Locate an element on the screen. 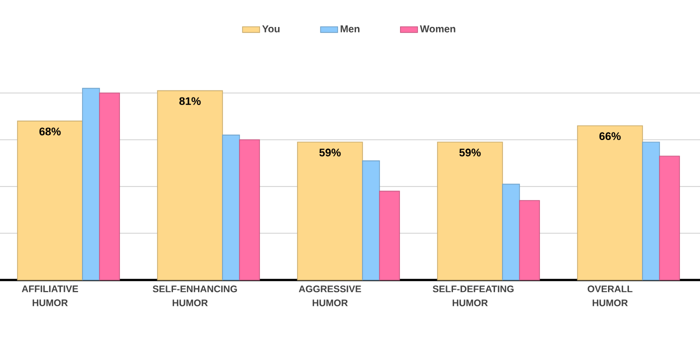  legend-label: Men is located at coordinates (350, 28).